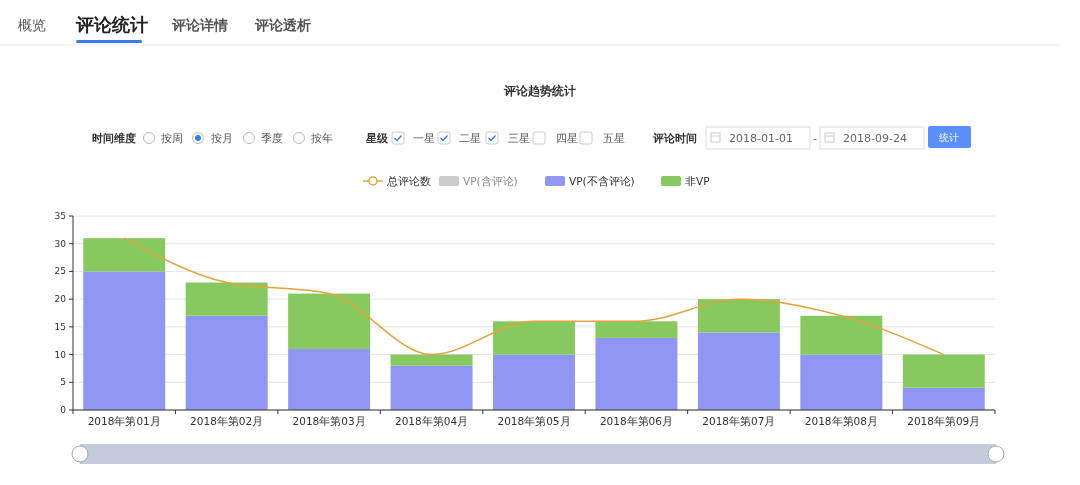 The image size is (1080, 485). What do you see at coordinates (199, 25) in the screenshot?
I see `text: 评论详情` at bounding box center [199, 25].